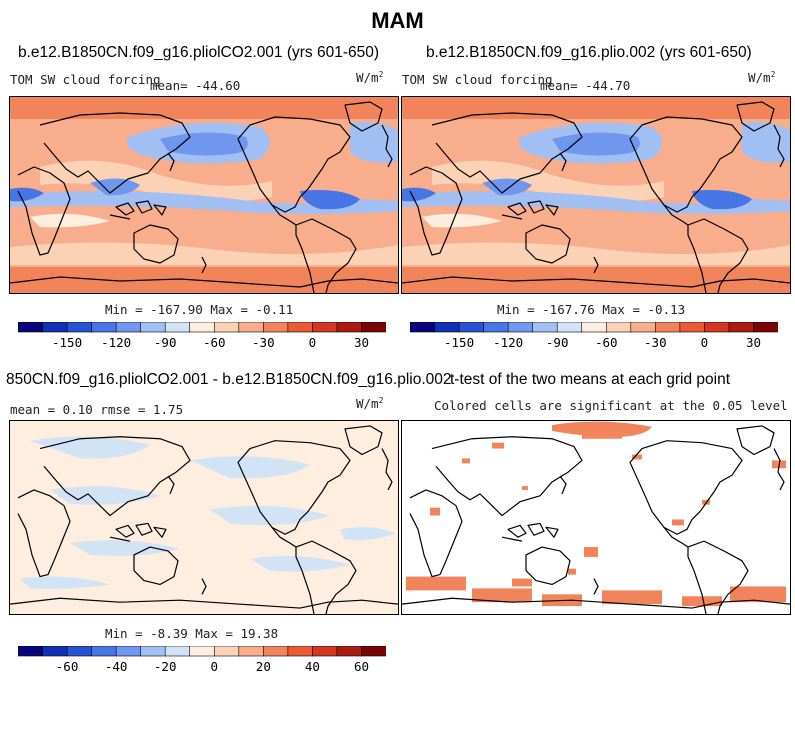 The width and height of the screenshot is (795, 733). Describe the element at coordinates (165, 342) in the screenshot. I see `colorbar-1-tick-label: -90` at that location.